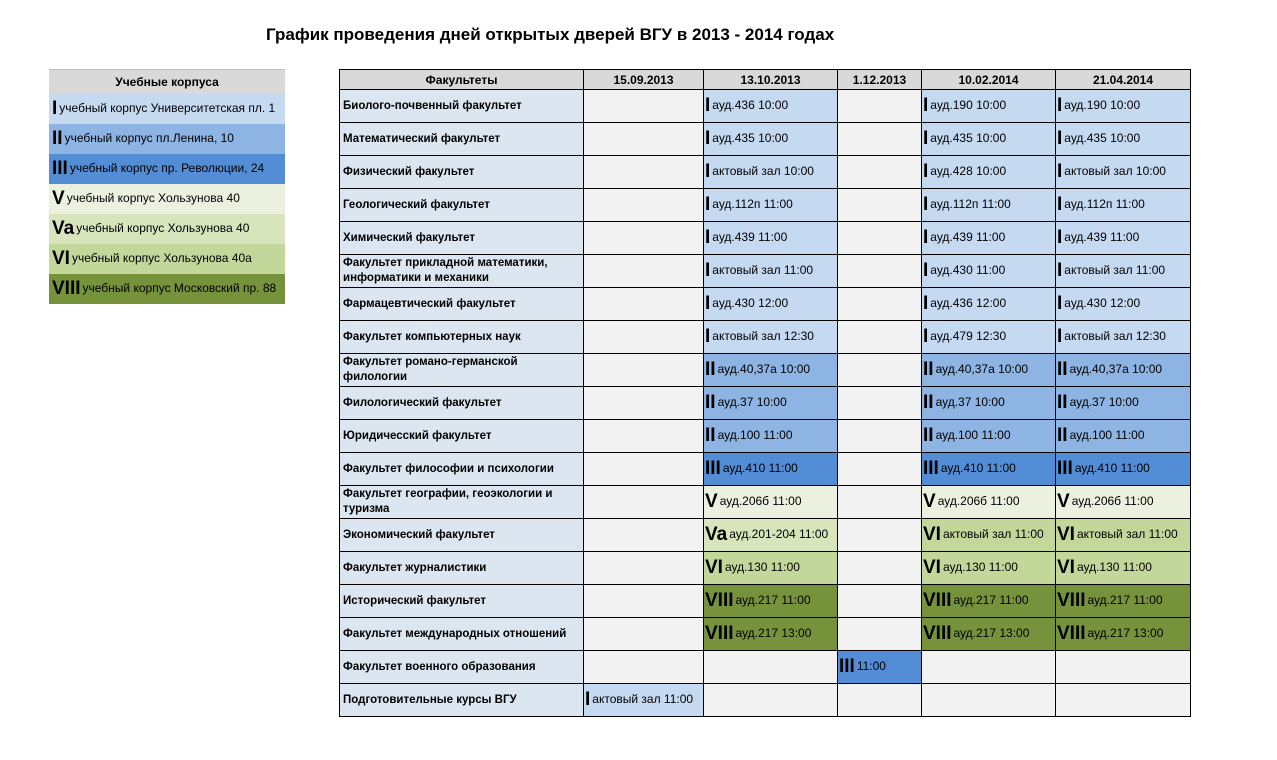 This screenshot has width=1277, height=760. Describe the element at coordinates (167, 229) in the screenshot. I see `legend-item: Va учебный корпус Хользунова 40` at that location.